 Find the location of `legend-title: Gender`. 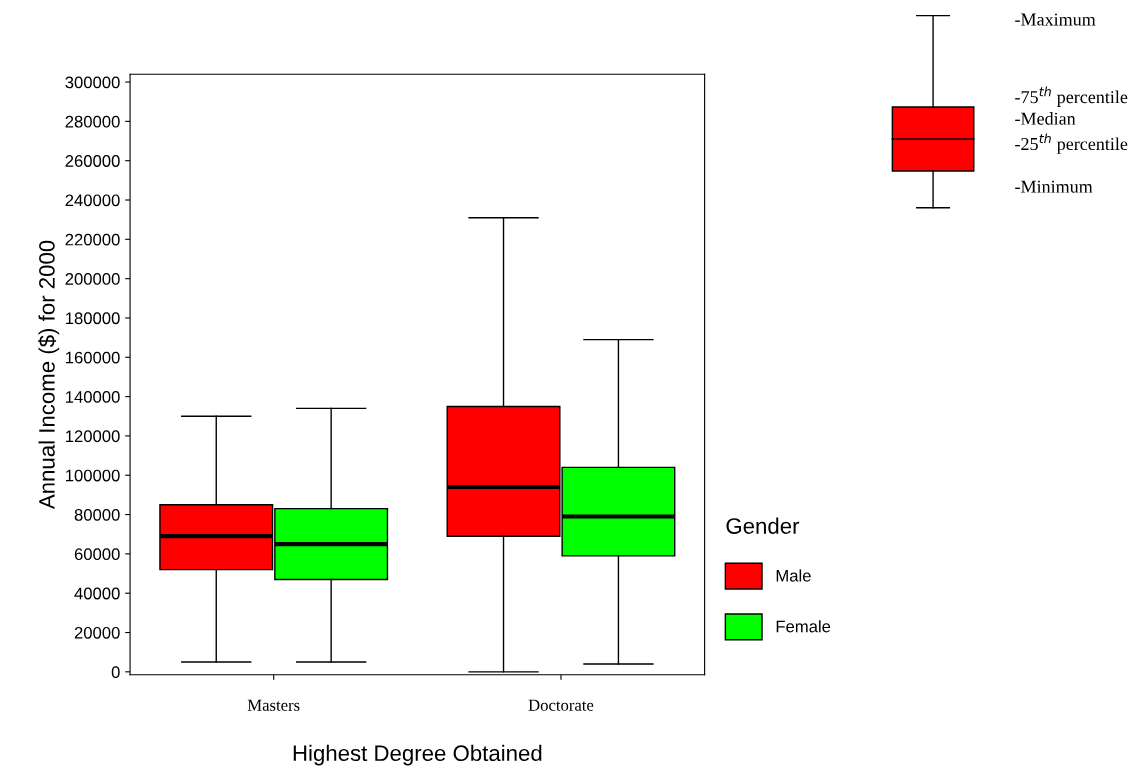

legend-title: Gender is located at coordinates (763, 525).